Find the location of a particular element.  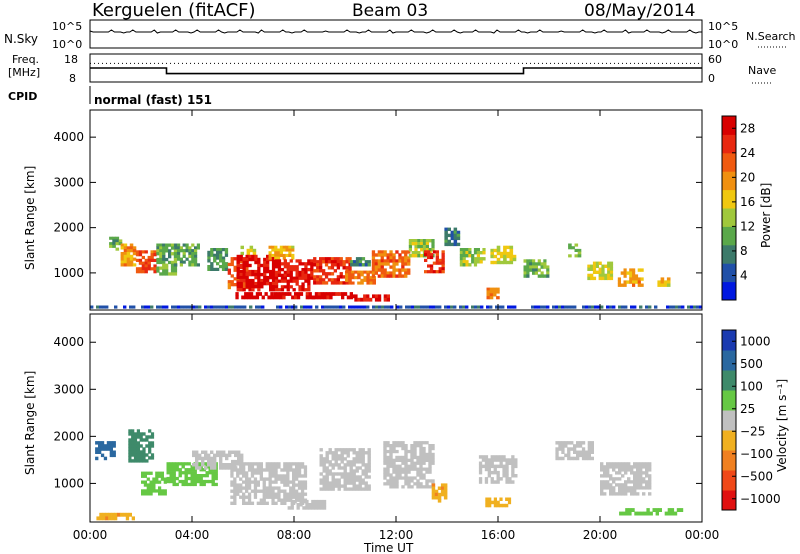

y-tick-label: 1000 is located at coordinates (68, 483).